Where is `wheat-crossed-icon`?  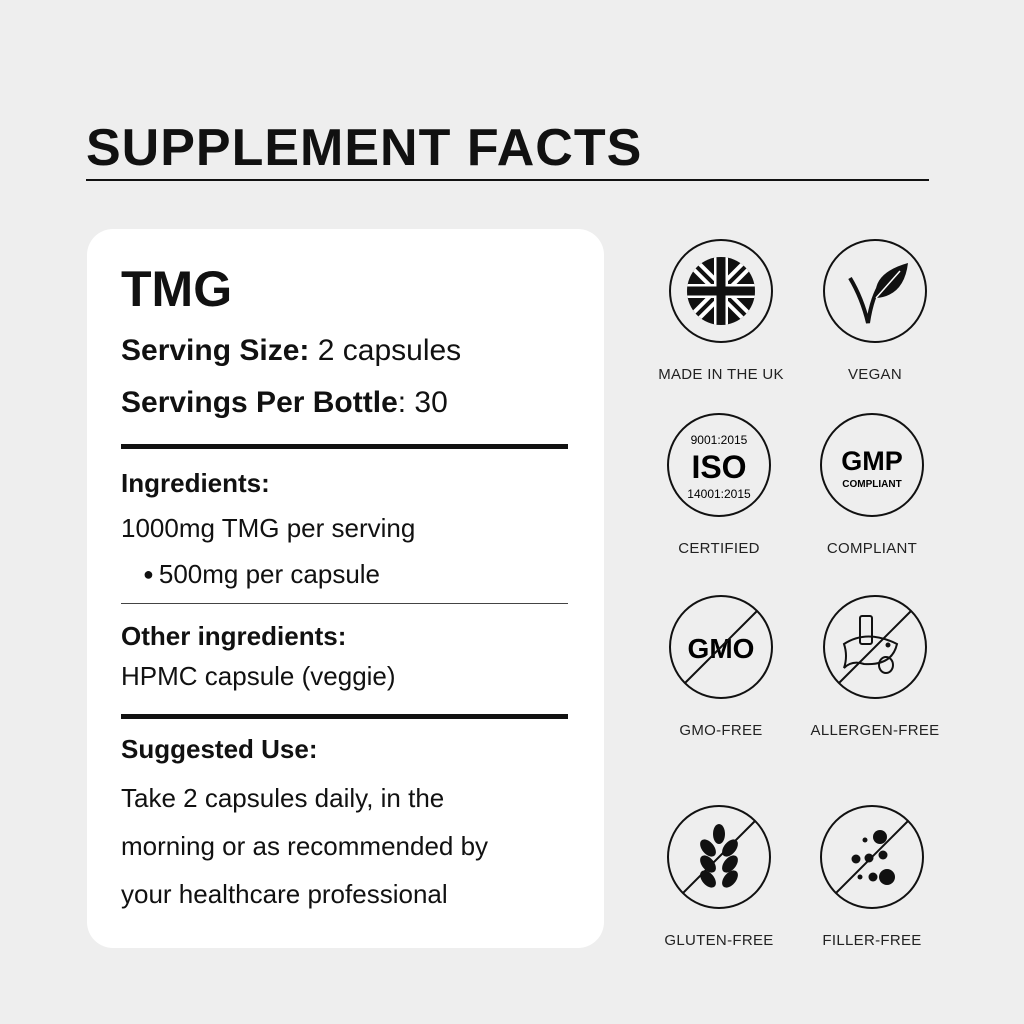 wheat-crossed-icon is located at coordinates (719, 857).